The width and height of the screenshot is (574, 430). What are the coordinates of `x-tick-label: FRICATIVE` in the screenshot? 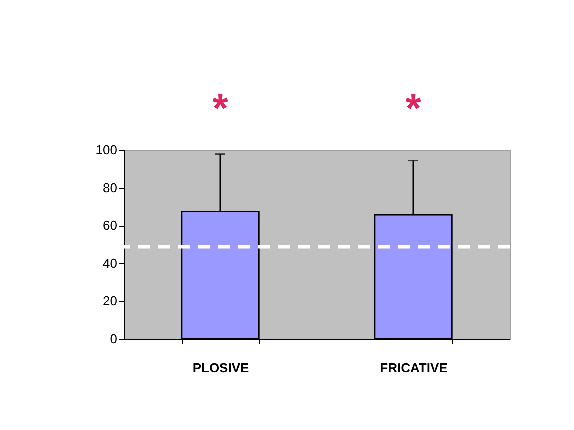 It's located at (414, 368).